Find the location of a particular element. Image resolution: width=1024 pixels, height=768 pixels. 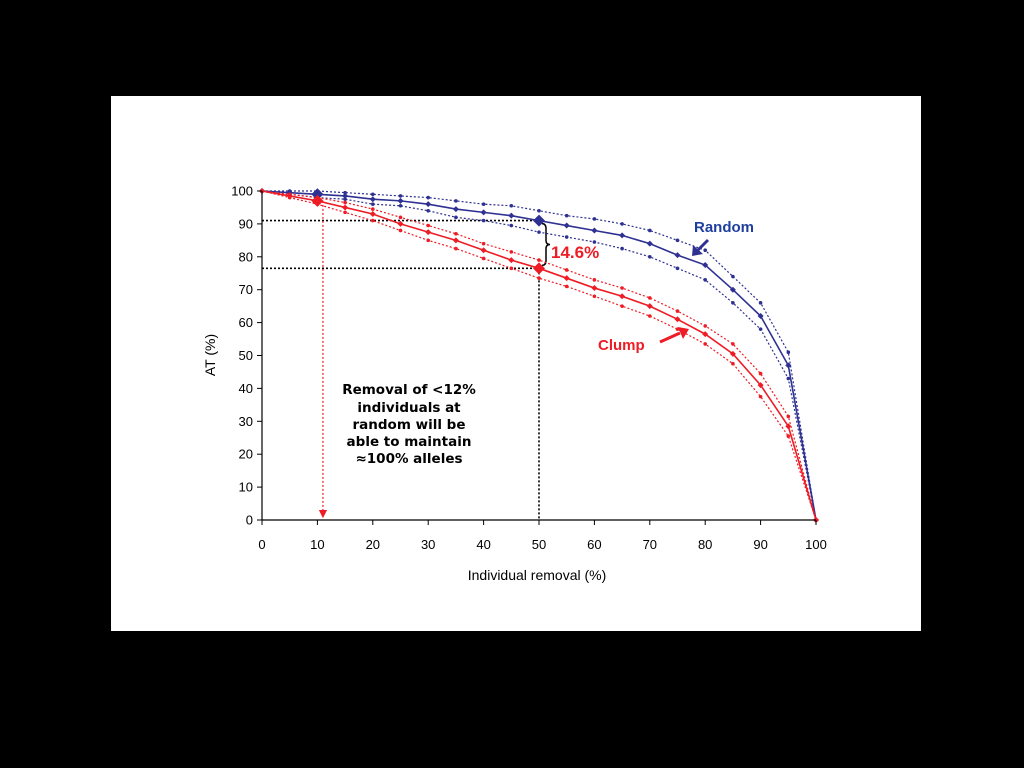

note-line-3: random will be is located at coordinates (409, 425).